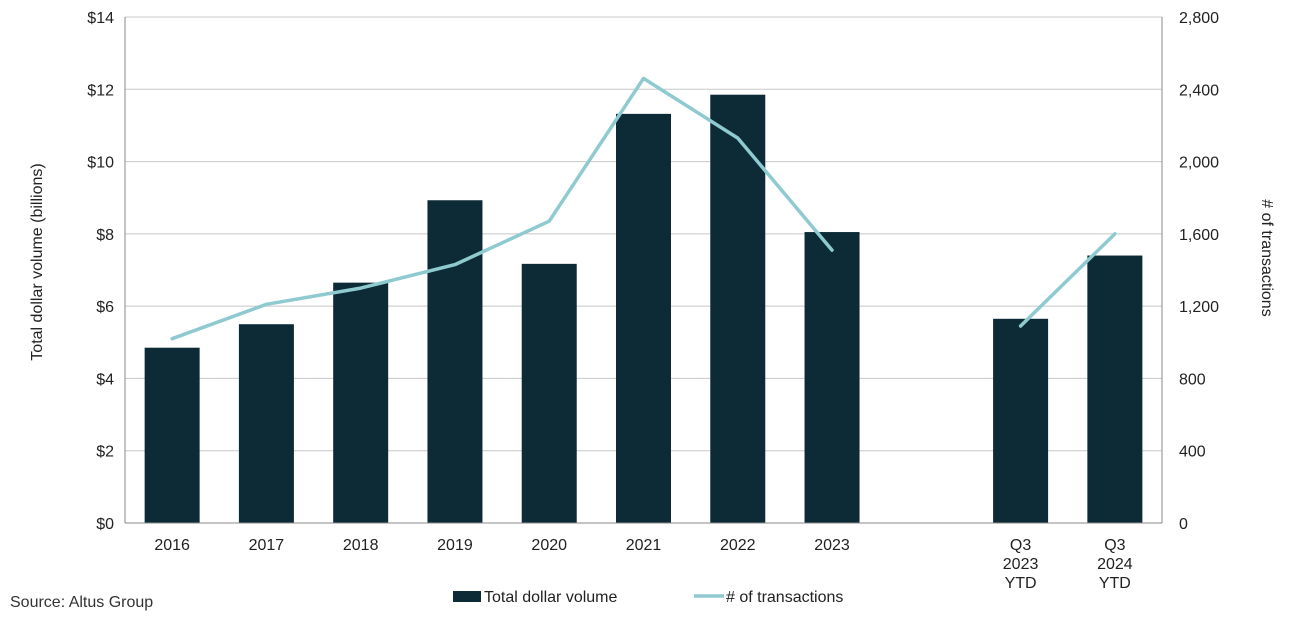 This screenshot has height=631, width=1299. Describe the element at coordinates (551, 597) in the screenshot. I see `legend-label-bar: Total dollar volume` at that location.